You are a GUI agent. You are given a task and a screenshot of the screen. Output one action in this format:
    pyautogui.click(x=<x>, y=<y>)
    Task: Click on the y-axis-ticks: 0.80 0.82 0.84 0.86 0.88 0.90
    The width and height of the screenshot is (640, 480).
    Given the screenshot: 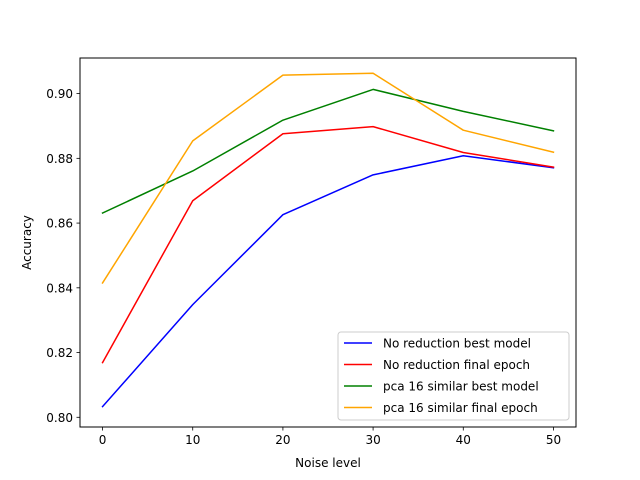 What is the action you would take?
    pyautogui.click(x=63, y=256)
    